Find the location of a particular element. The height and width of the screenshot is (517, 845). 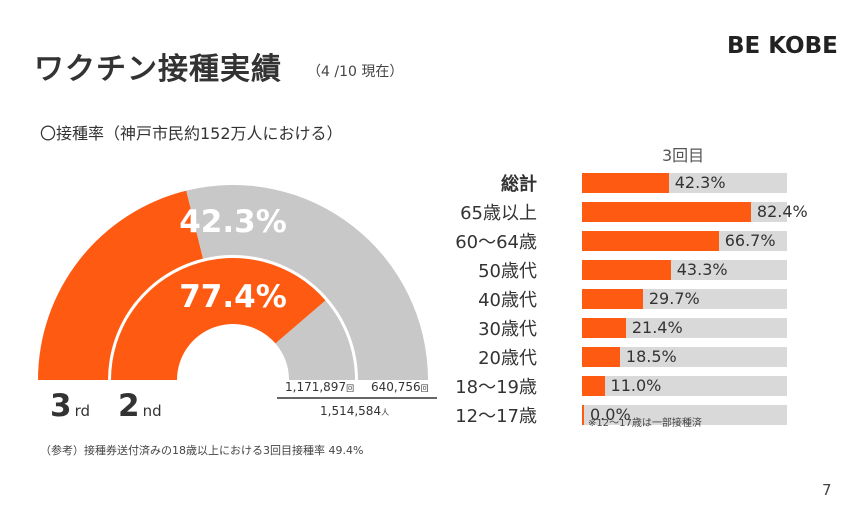

bar-track: 42.3% is located at coordinates (684, 183).